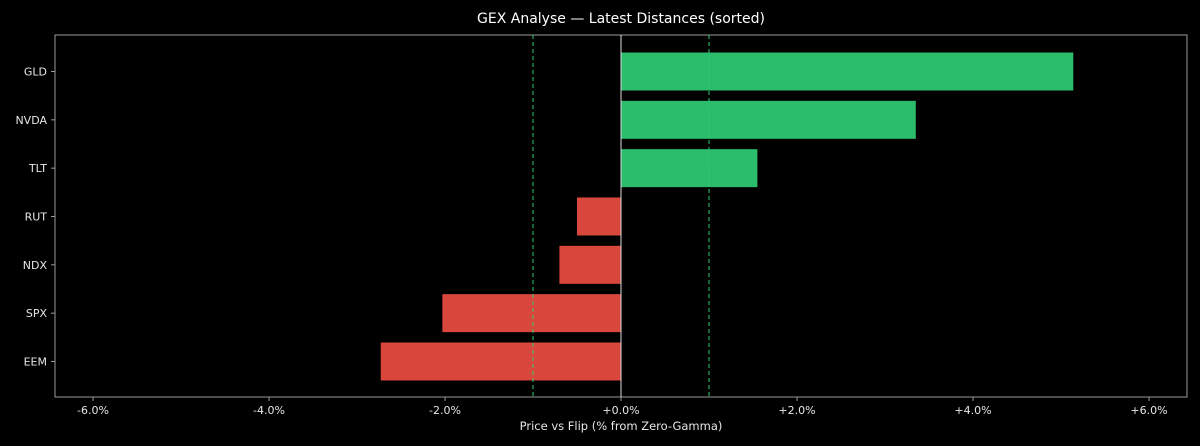  I want to click on x-tick-label: -4.0%, so click(269, 410).